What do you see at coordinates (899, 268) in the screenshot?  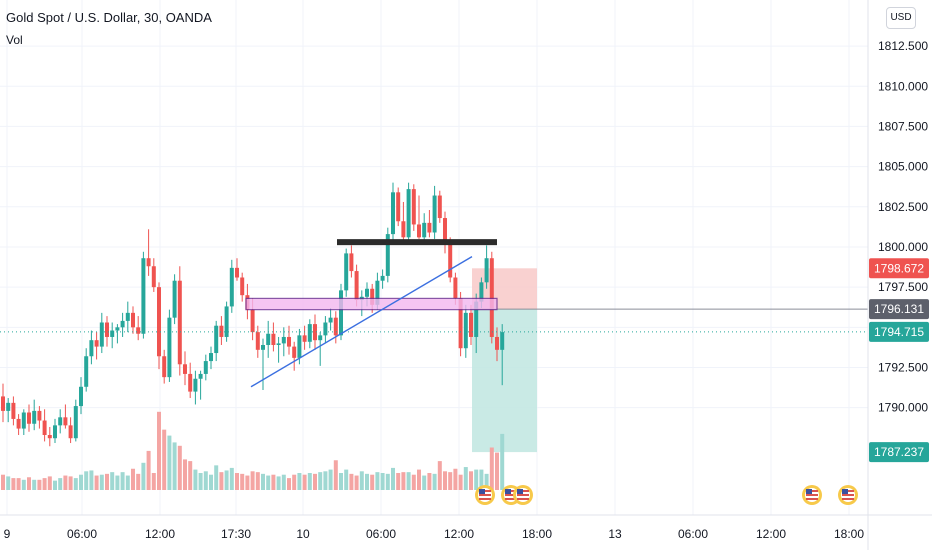 I see `price-badge-label: 1798.672` at bounding box center [899, 268].